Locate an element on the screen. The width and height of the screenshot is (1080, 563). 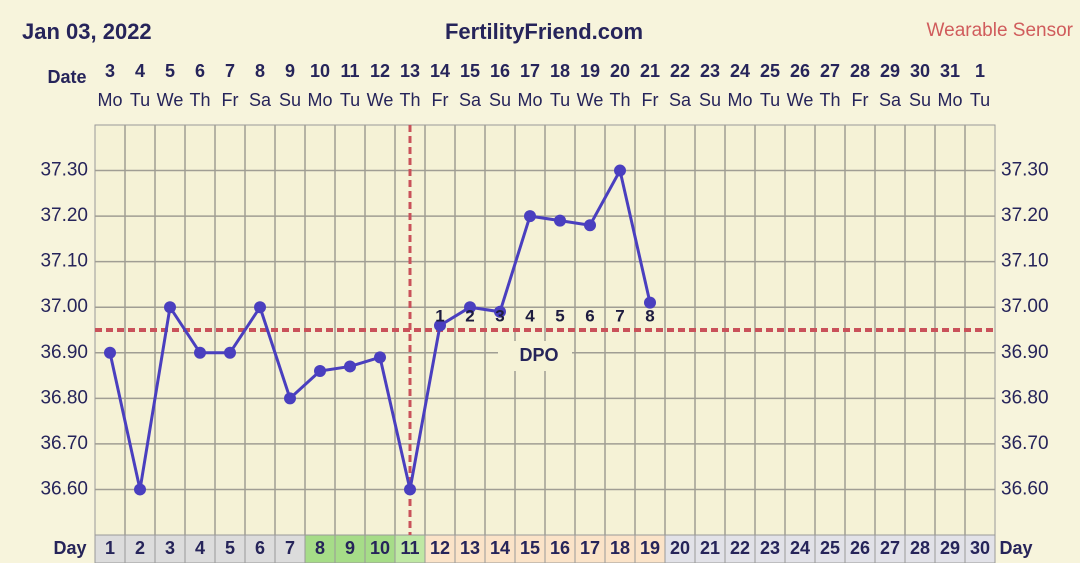
day-label: 10 is located at coordinates (380, 548).